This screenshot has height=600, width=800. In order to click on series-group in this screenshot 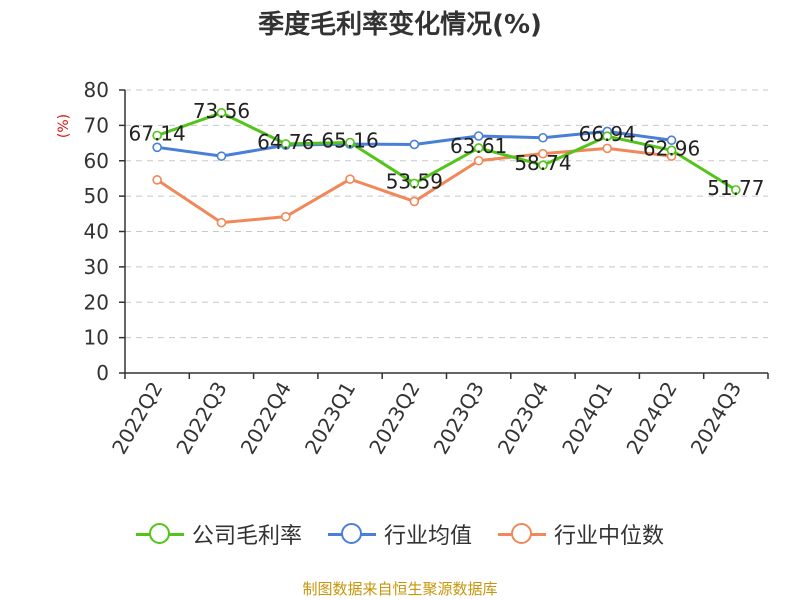, I will do `click(446, 167)`.